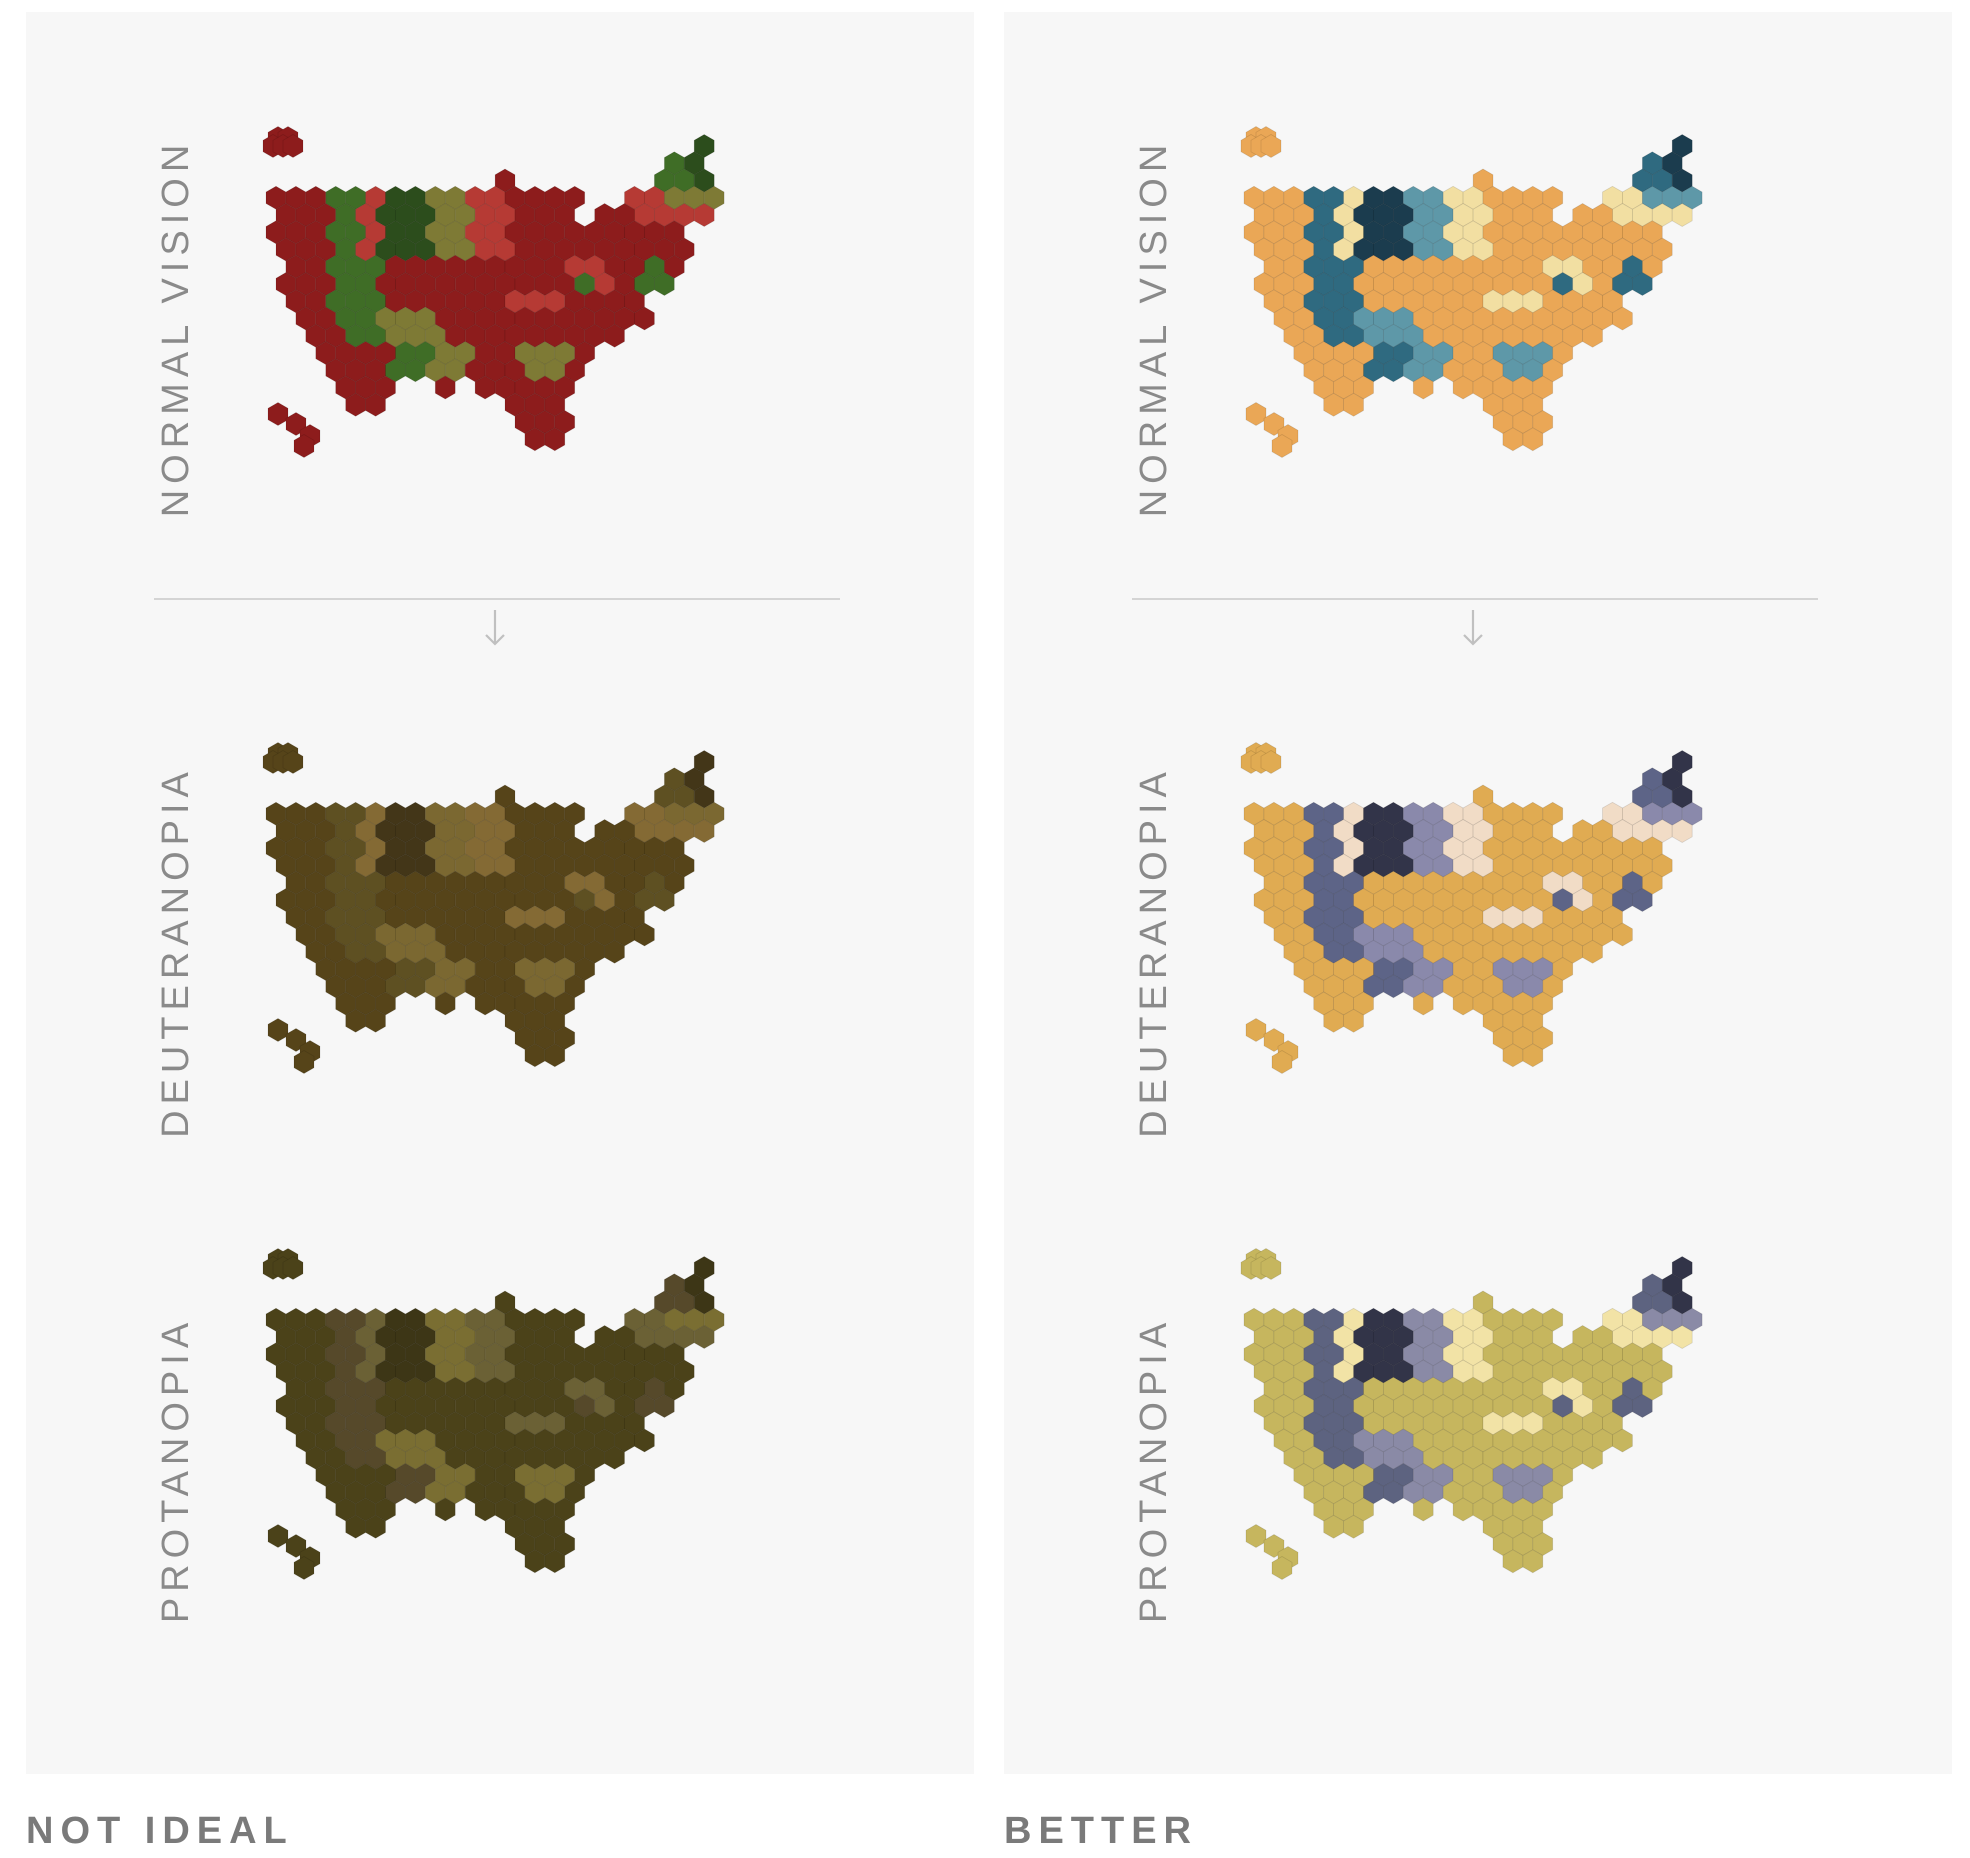 The width and height of the screenshot is (1970, 1858). I want to click on caption-not-ideal: NOT IDEAL, so click(160, 1831).